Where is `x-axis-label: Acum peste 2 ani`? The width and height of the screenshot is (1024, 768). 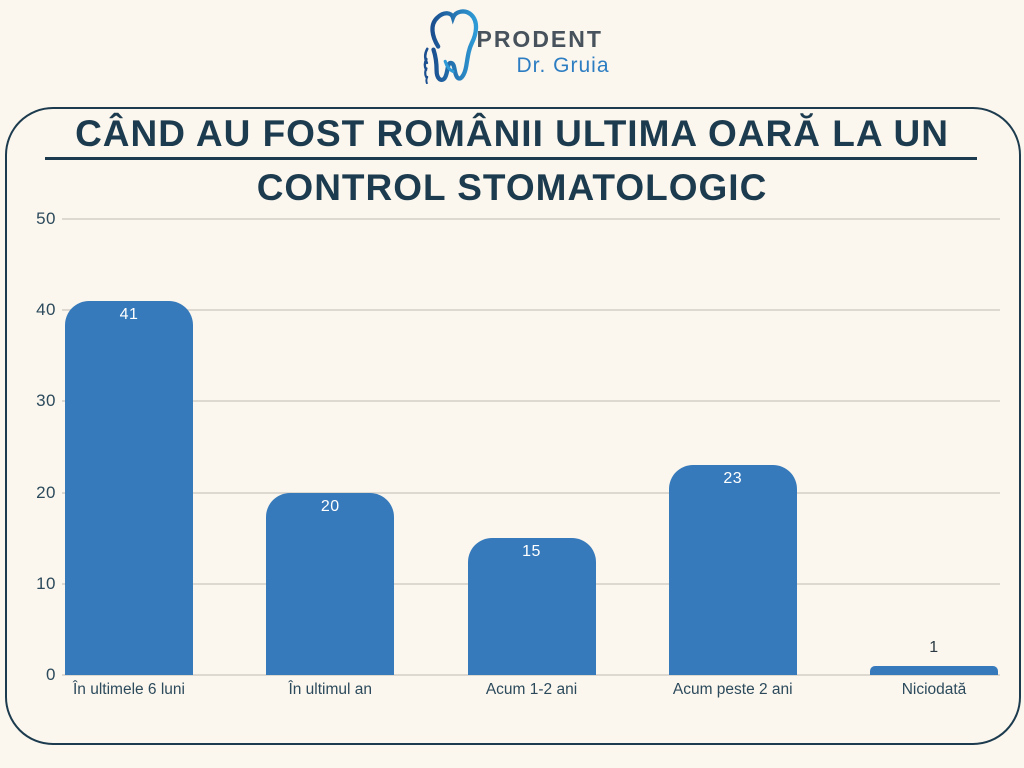
x-axis-label: Acum peste 2 ani is located at coordinates (732, 689).